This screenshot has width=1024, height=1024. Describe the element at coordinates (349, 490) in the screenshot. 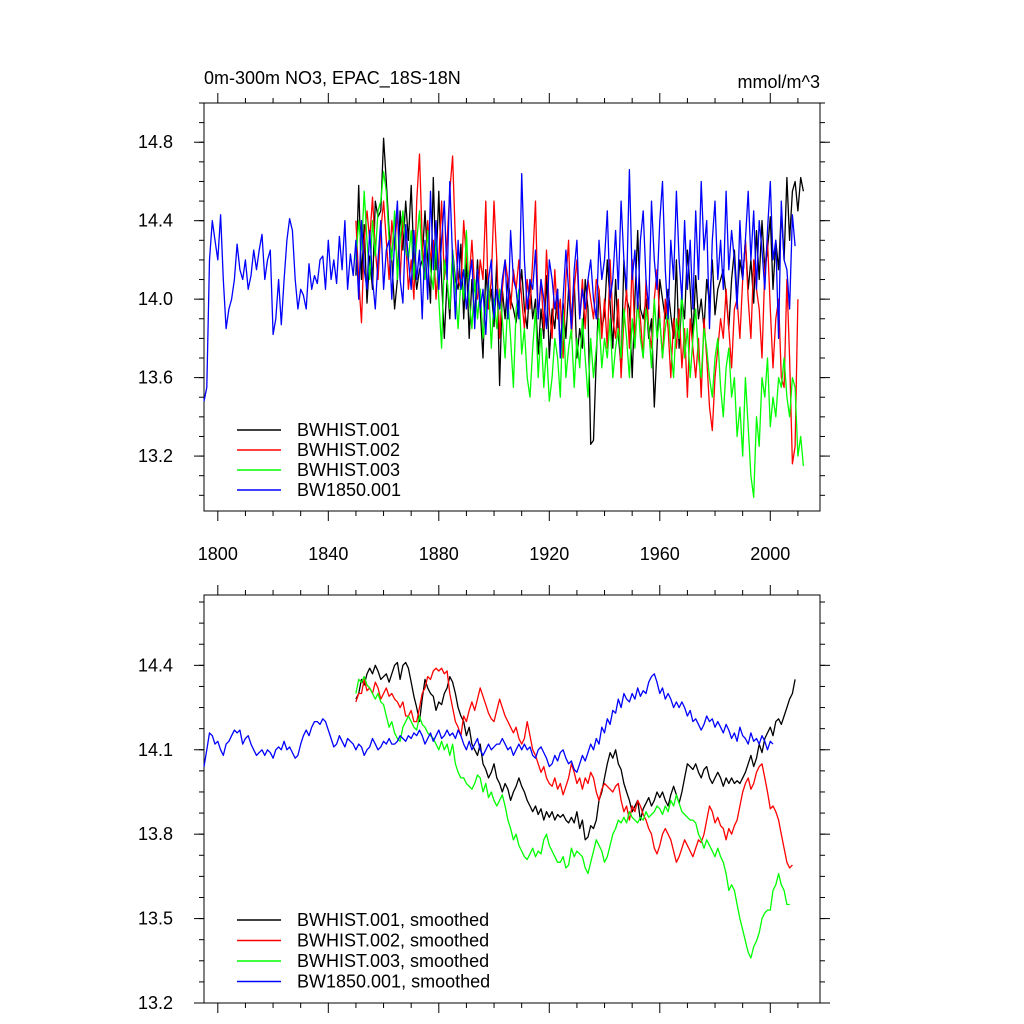

I see `top-legend-label: BW1850.001` at that location.